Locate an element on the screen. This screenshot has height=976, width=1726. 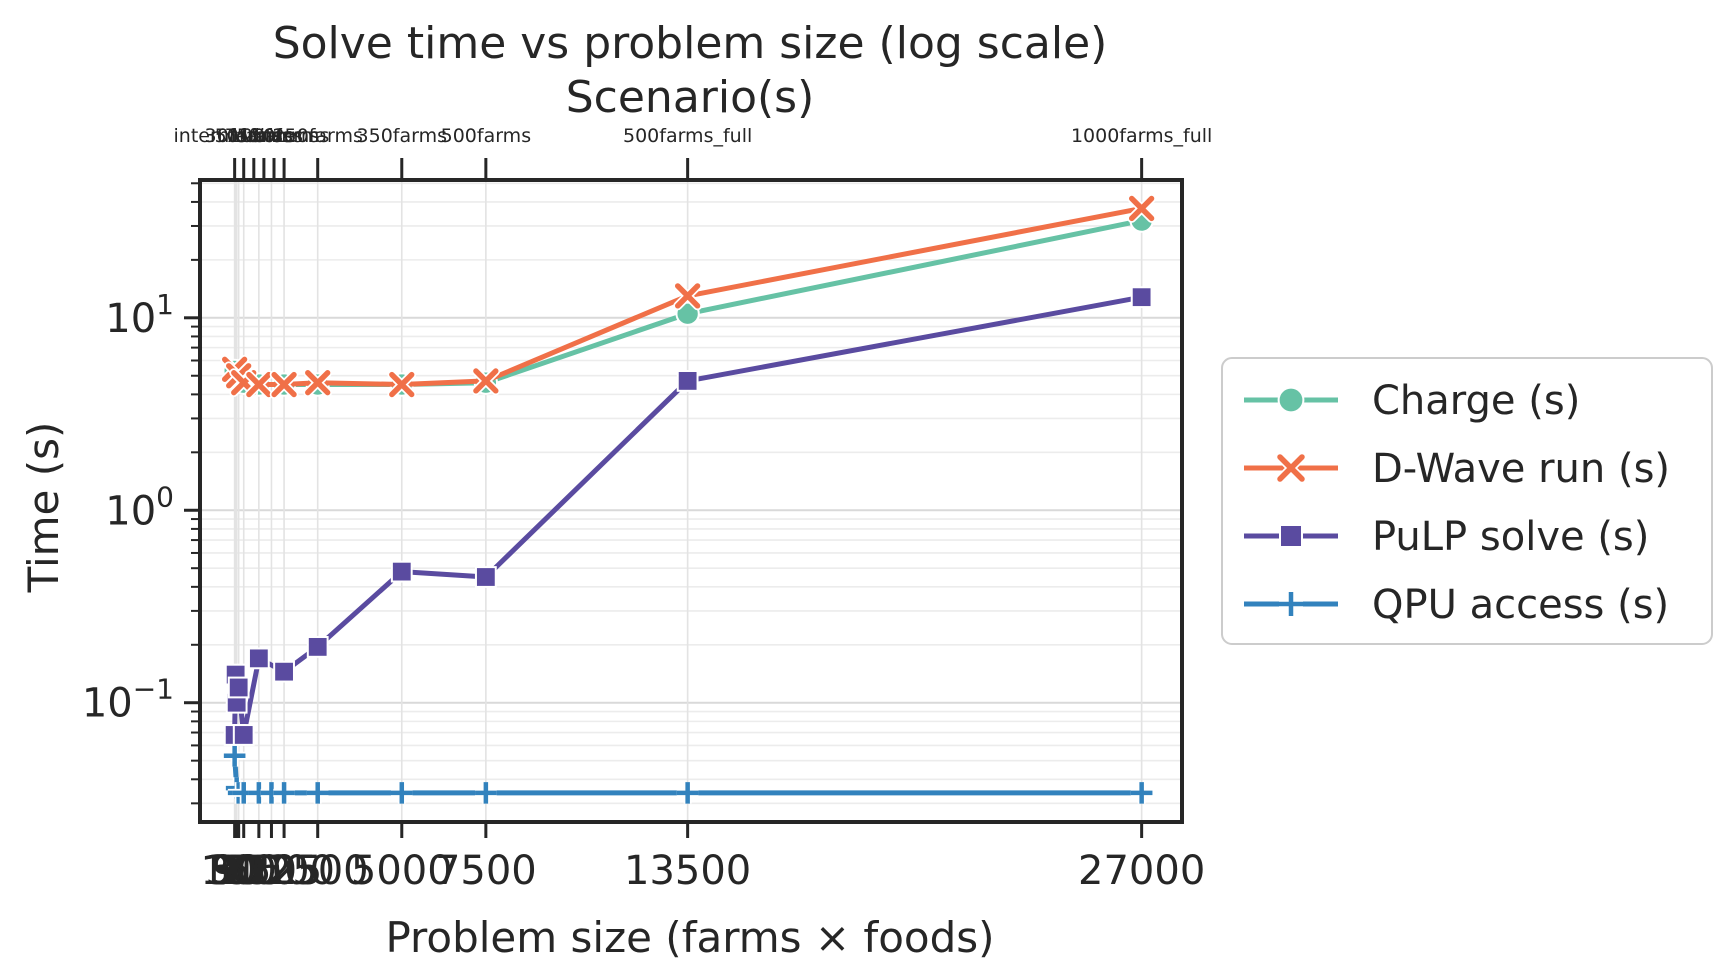
x-tick-label: 750 is located at coordinates (259, 871).